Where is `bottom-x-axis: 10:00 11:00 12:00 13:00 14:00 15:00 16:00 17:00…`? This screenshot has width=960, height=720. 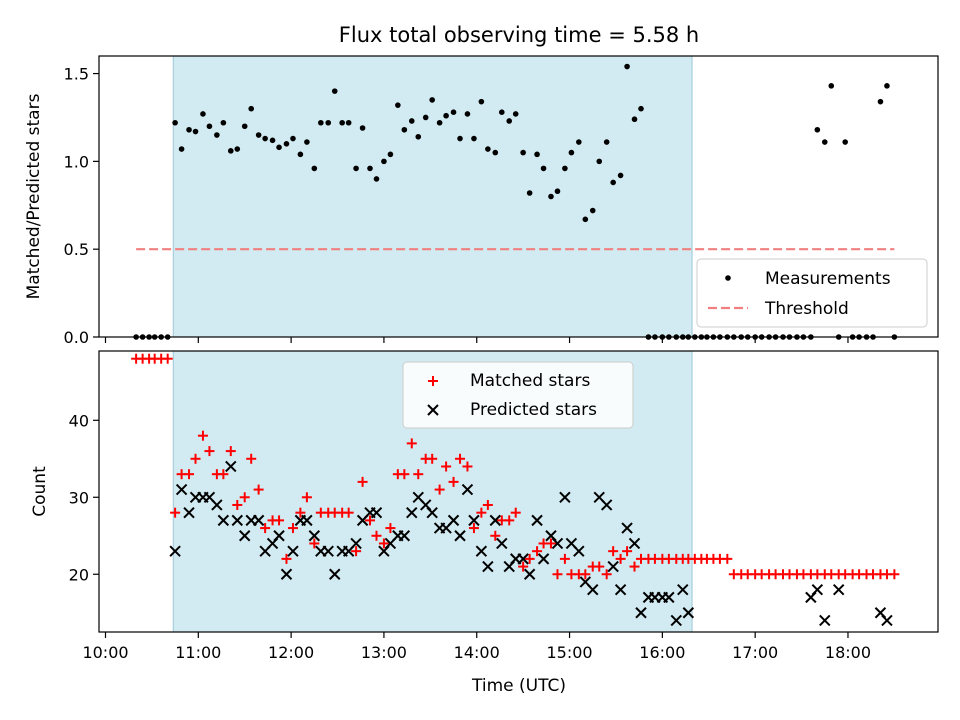 bottom-x-axis: 10:00 11:00 12:00 13:00 14:00 15:00 16:00 17:00… is located at coordinates (476, 647).